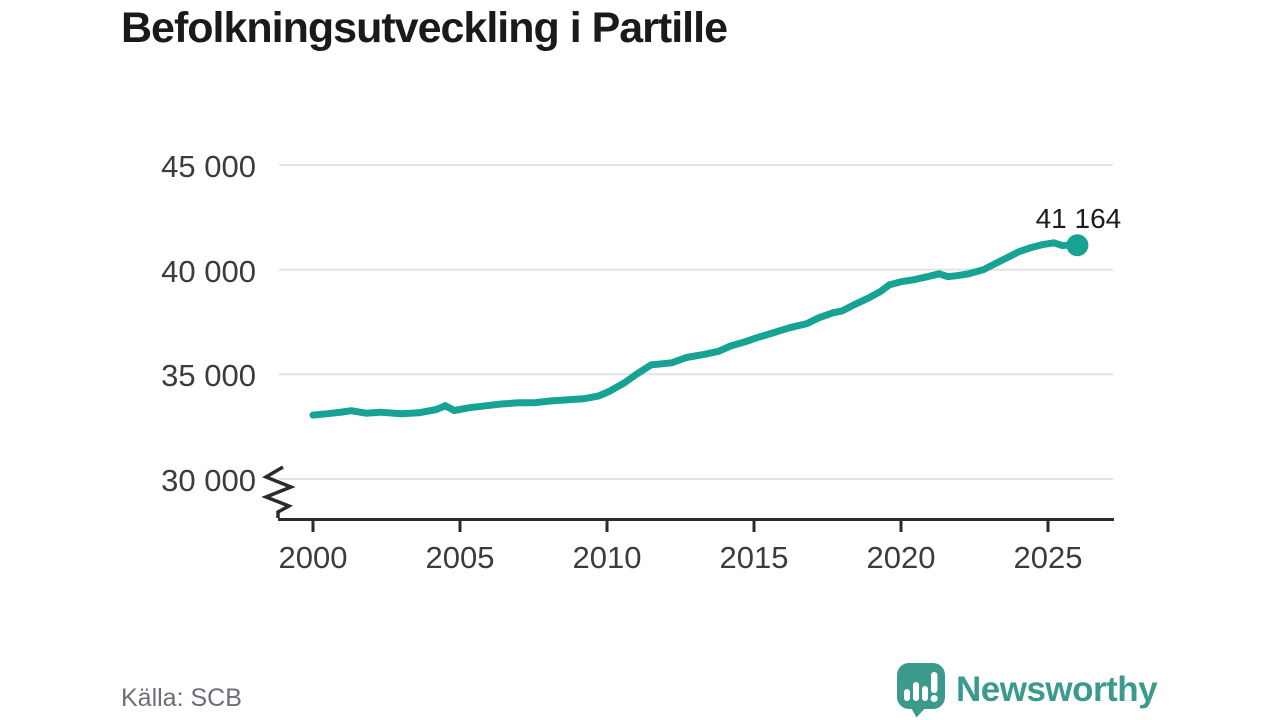  What do you see at coordinates (278, 491) in the screenshot?
I see `axis-break-icon` at bounding box center [278, 491].